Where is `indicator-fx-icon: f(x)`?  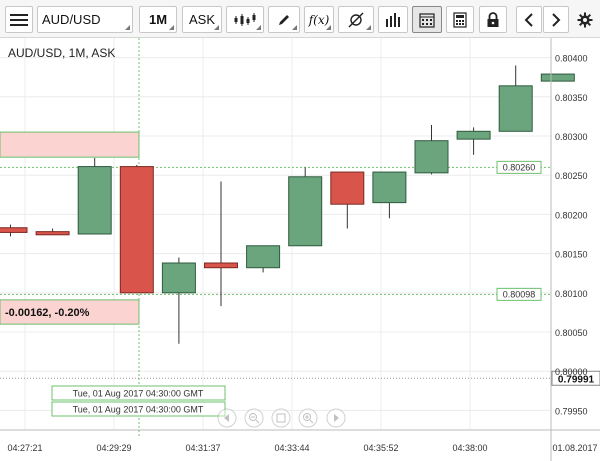
indicator-fx-icon: f(x) is located at coordinates (319, 19).